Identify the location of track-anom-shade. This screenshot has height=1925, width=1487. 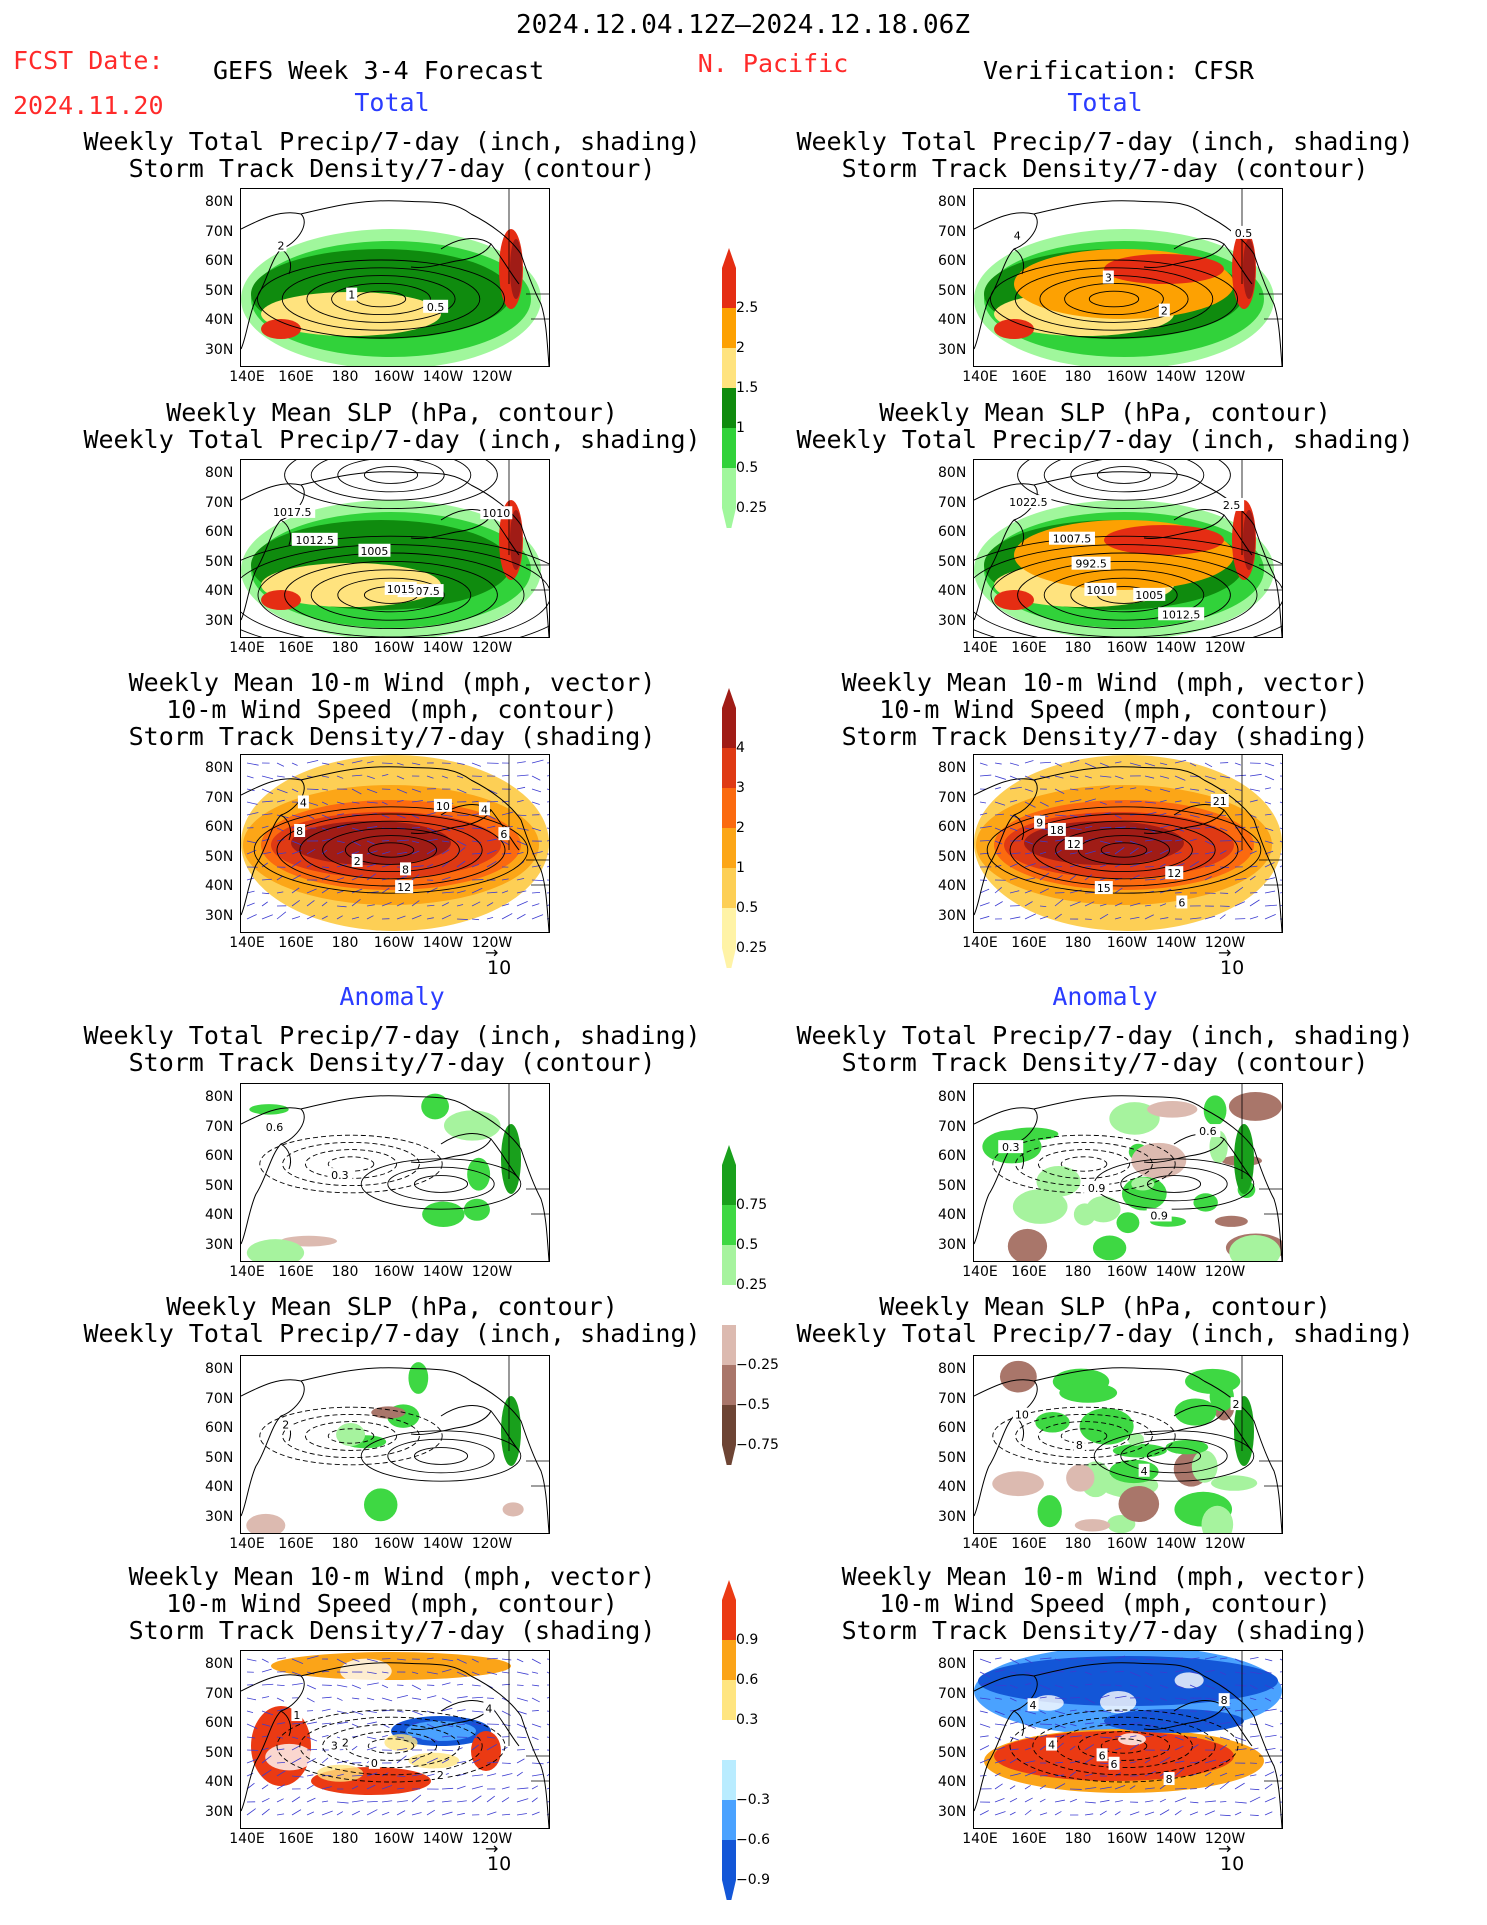
(1128, 1681).